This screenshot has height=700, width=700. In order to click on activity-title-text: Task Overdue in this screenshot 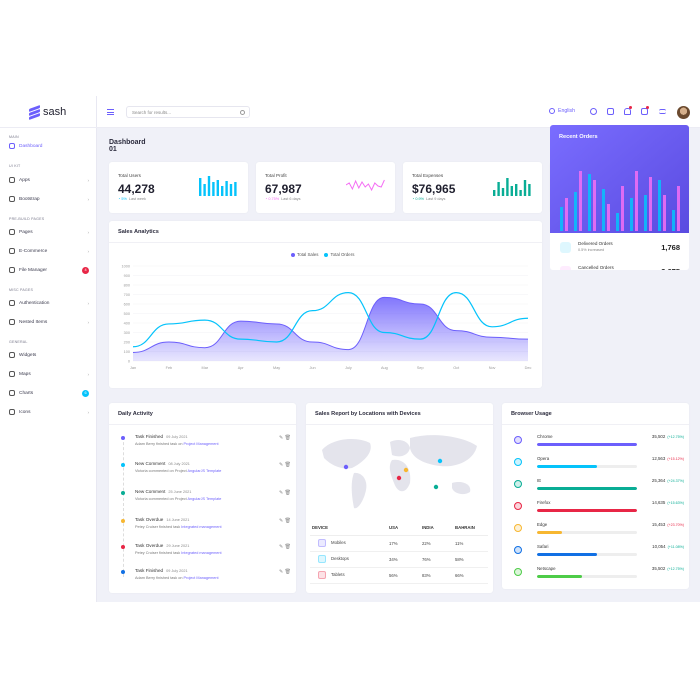, I will do `click(149, 519)`.